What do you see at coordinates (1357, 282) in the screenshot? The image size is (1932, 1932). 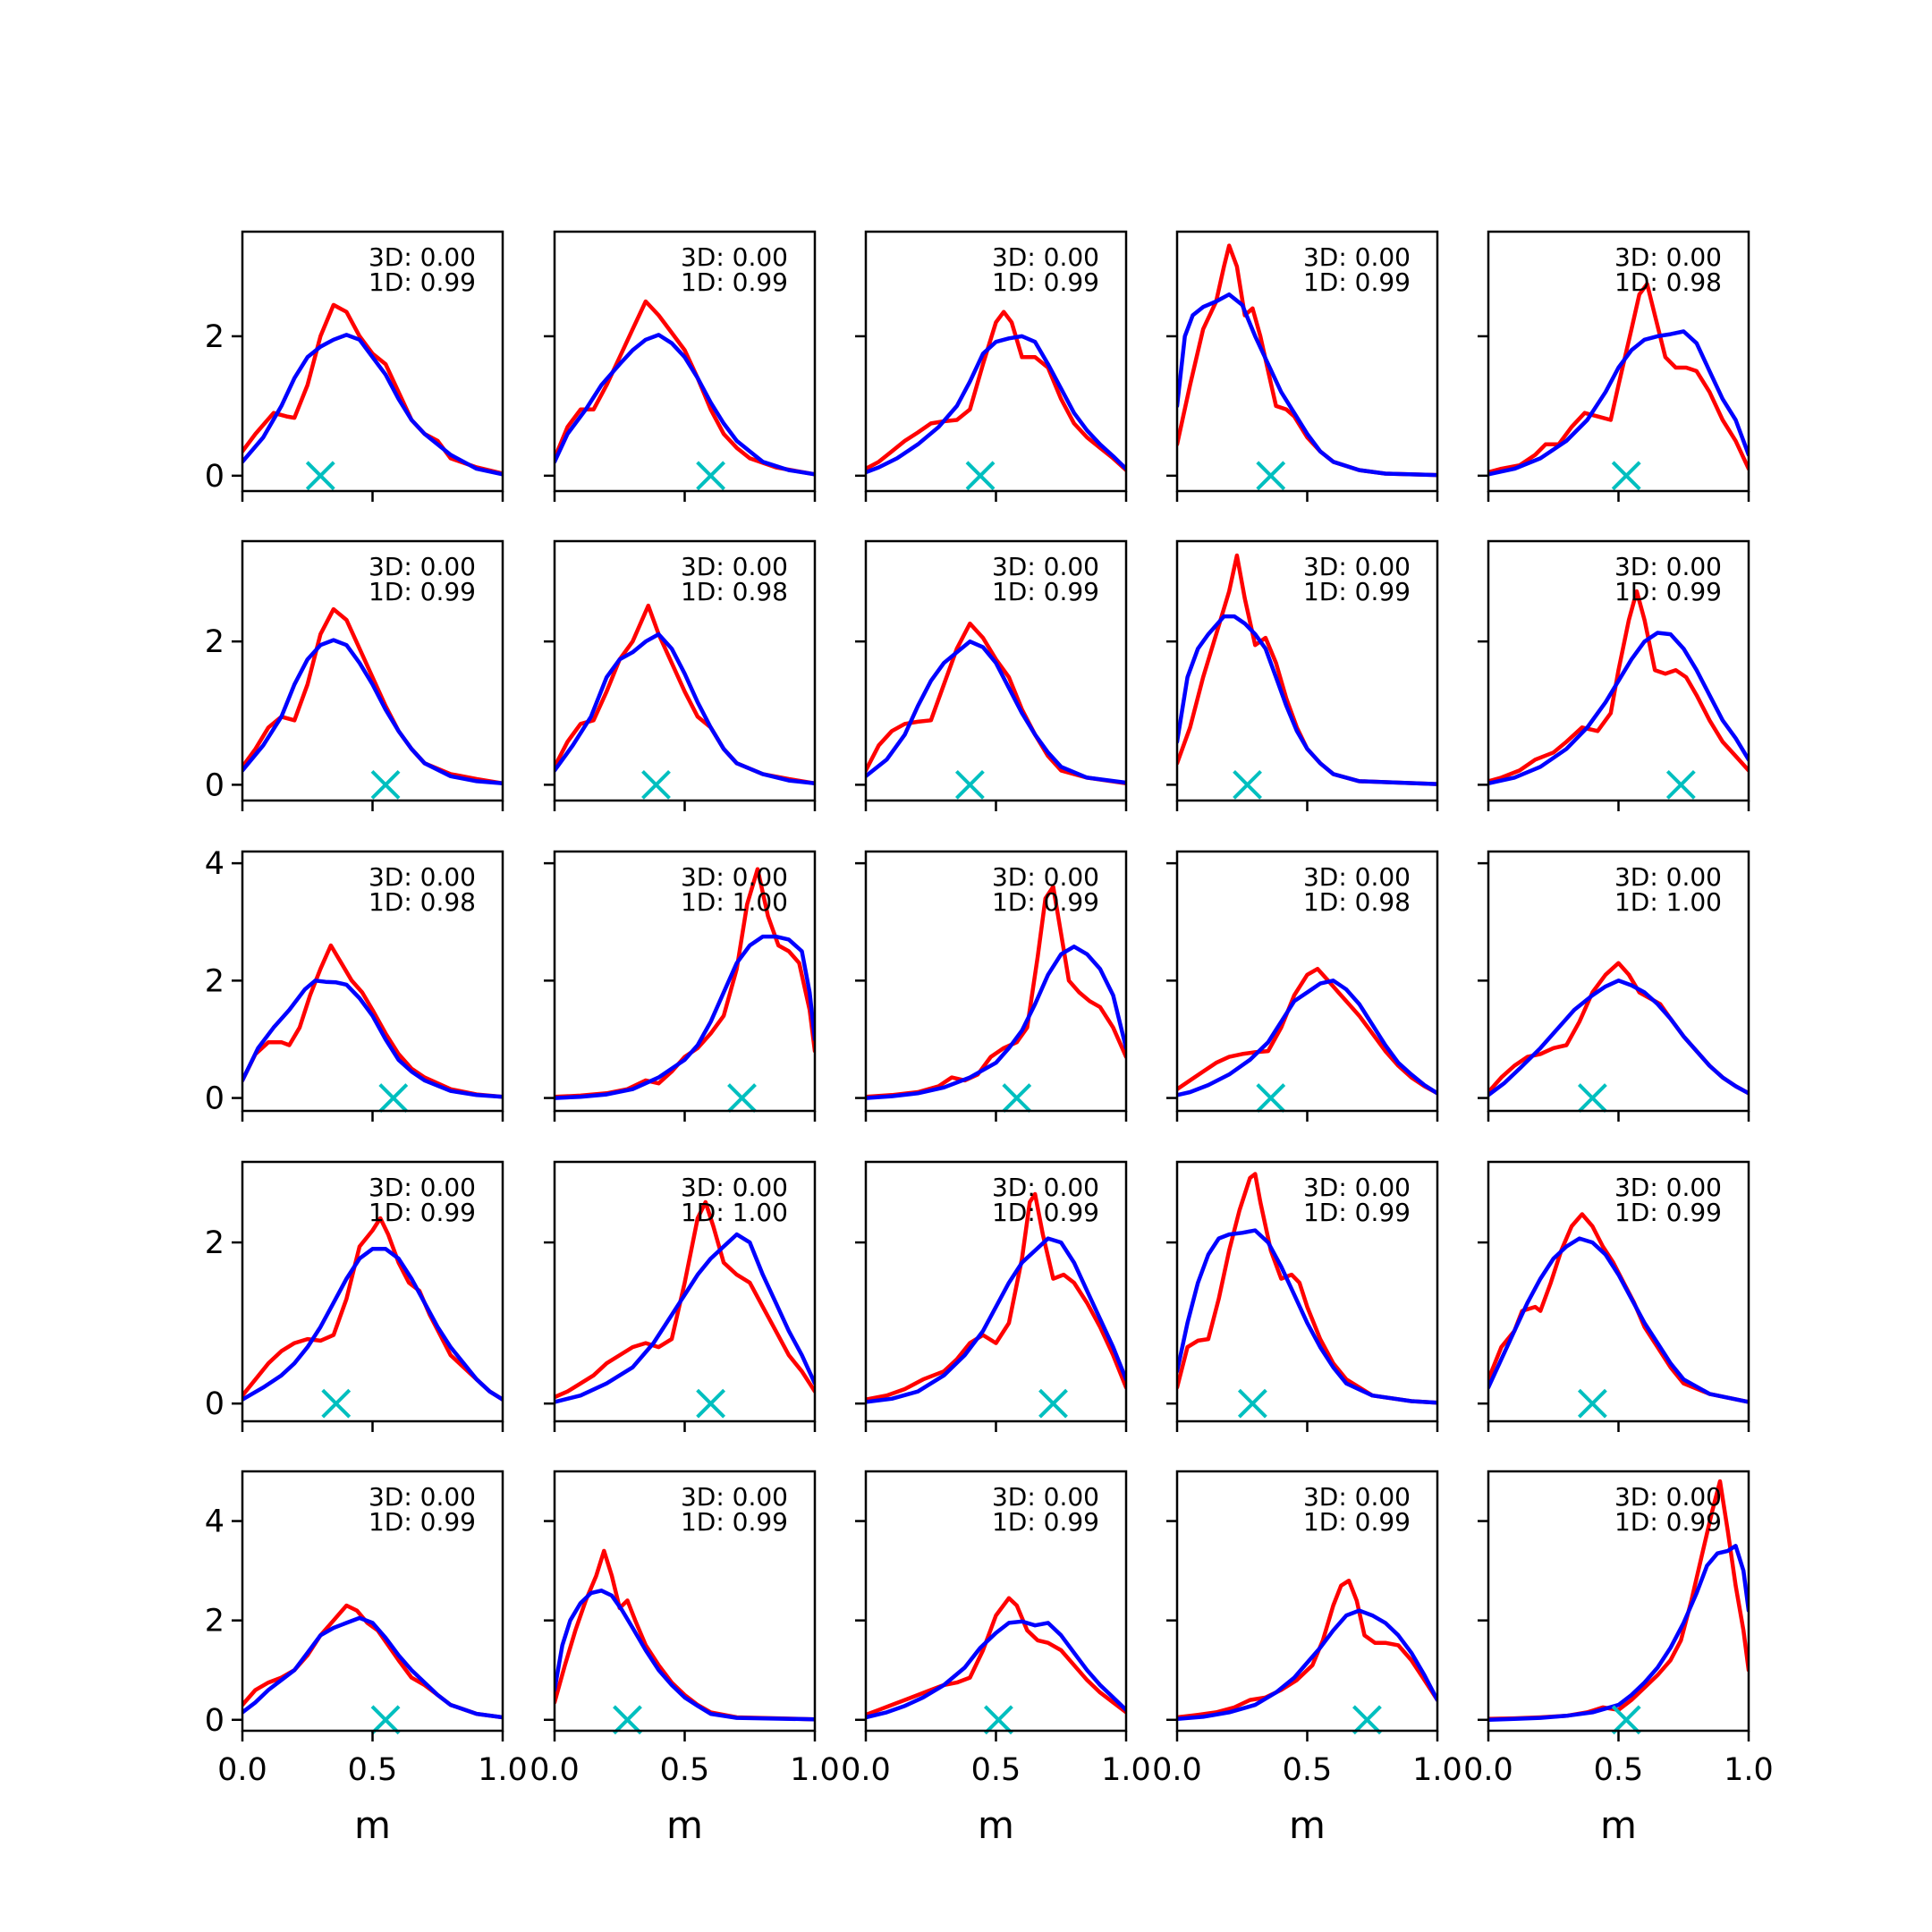 I see `panel-r0-c3-stat-1d: 1D: 0.99` at bounding box center [1357, 282].